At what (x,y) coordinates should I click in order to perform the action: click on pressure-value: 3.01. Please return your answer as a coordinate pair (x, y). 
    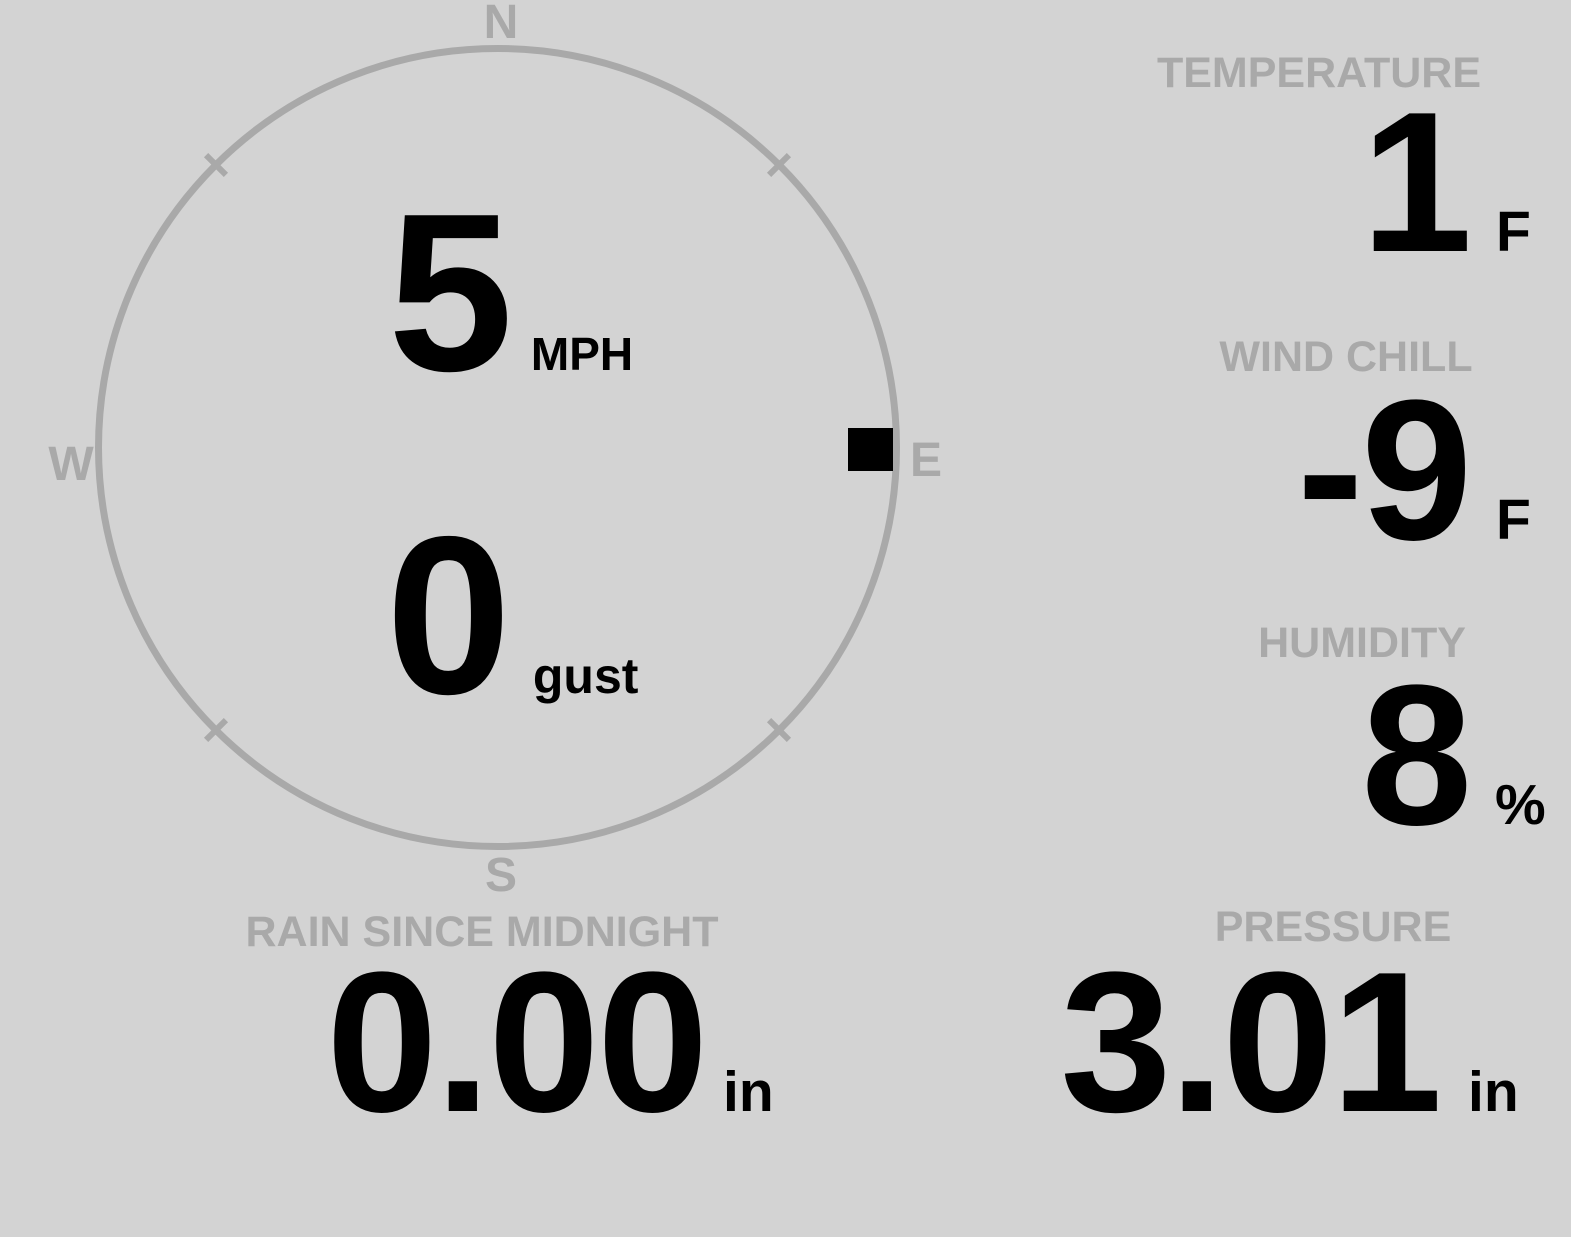
    Looking at the image, I should click on (1251, 1042).